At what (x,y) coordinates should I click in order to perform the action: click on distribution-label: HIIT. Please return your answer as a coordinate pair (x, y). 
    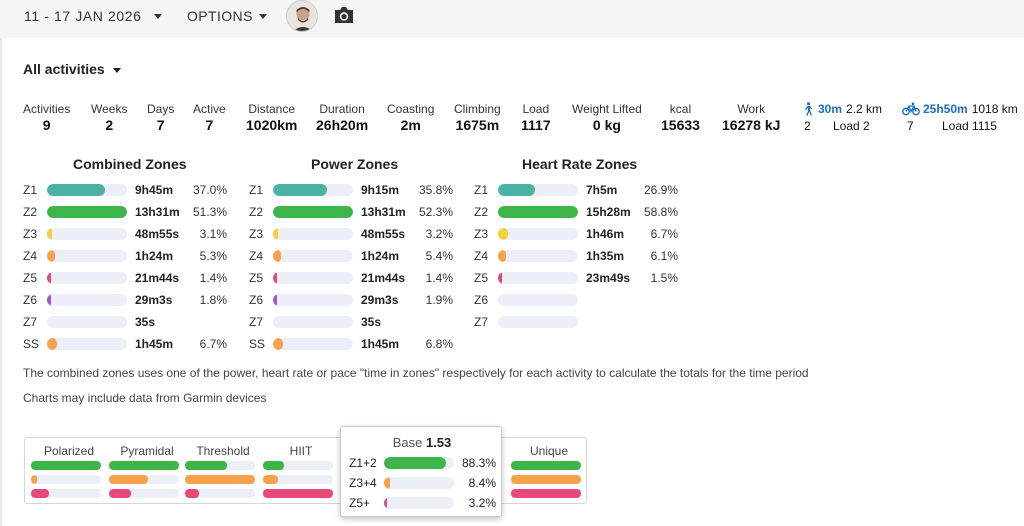
    Looking at the image, I should click on (301, 451).